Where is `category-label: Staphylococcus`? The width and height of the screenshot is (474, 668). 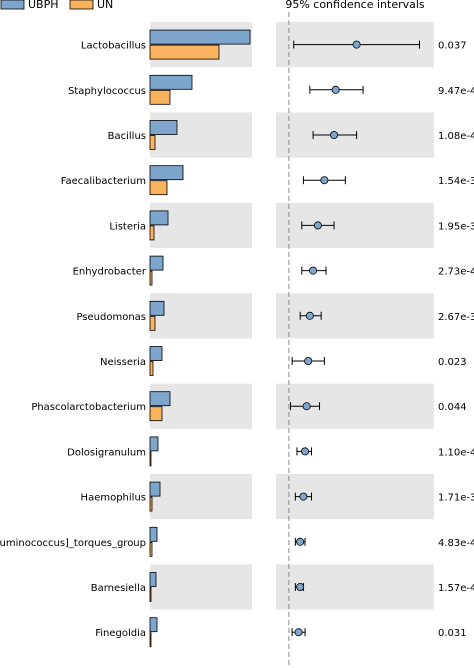 category-label: Staphylococcus is located at coordinates (107, 91).